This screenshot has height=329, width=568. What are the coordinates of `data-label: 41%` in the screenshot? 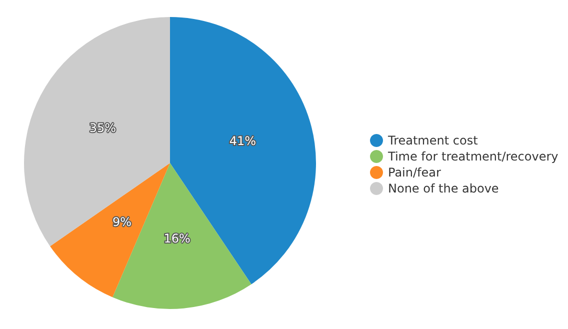 It's located at (242, 141).